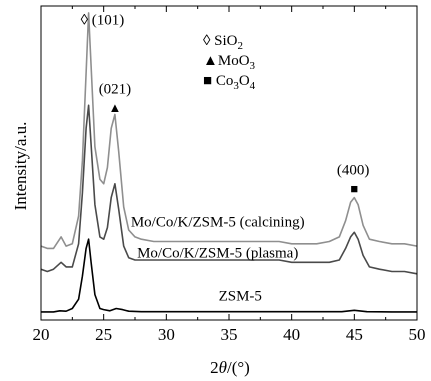 The height and width of the screenshot is (381, 431). Describe the element at coordinates (240, 296) in the screenshot. I see `series-label: ZSM-5` at that location.